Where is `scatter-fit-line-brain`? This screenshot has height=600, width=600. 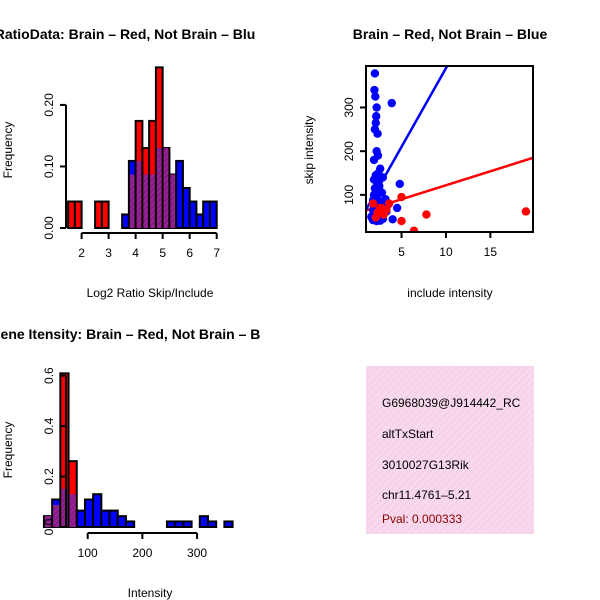 scatter-fit-line-brain is located at coordinates (449, 184).